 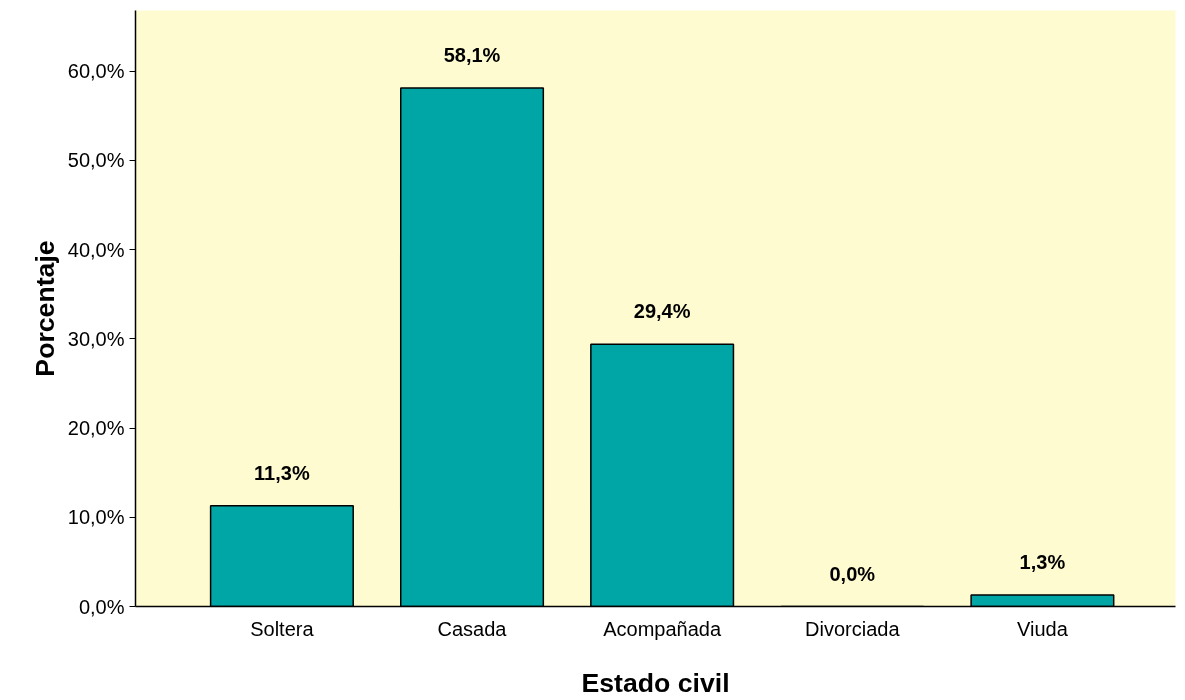 What do you see at coordinates (662, 628) in the screenshot?
I see `x-tick-label: Acompañada` at bounding box center [662, 628].